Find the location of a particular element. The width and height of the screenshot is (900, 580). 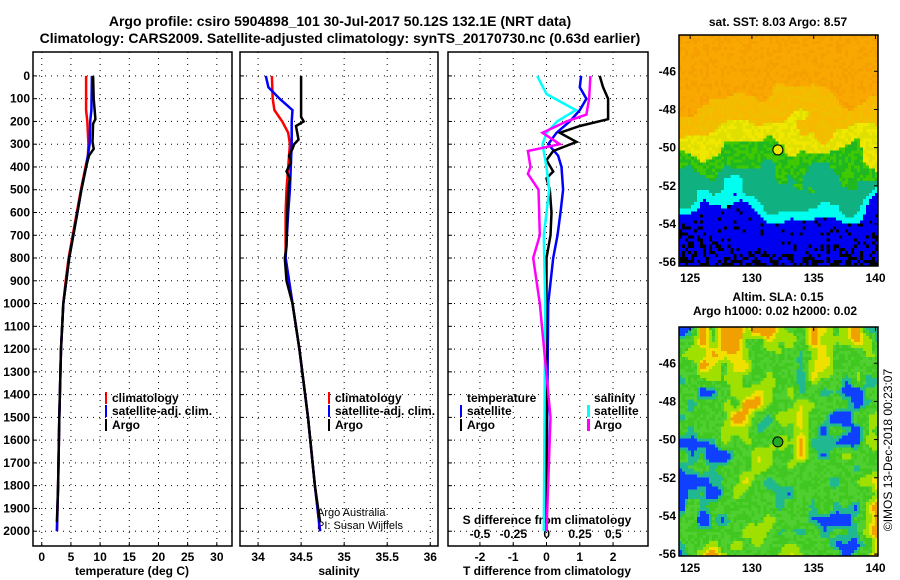

depth-tick-label: 1400 is located at coordinates (16, 395).